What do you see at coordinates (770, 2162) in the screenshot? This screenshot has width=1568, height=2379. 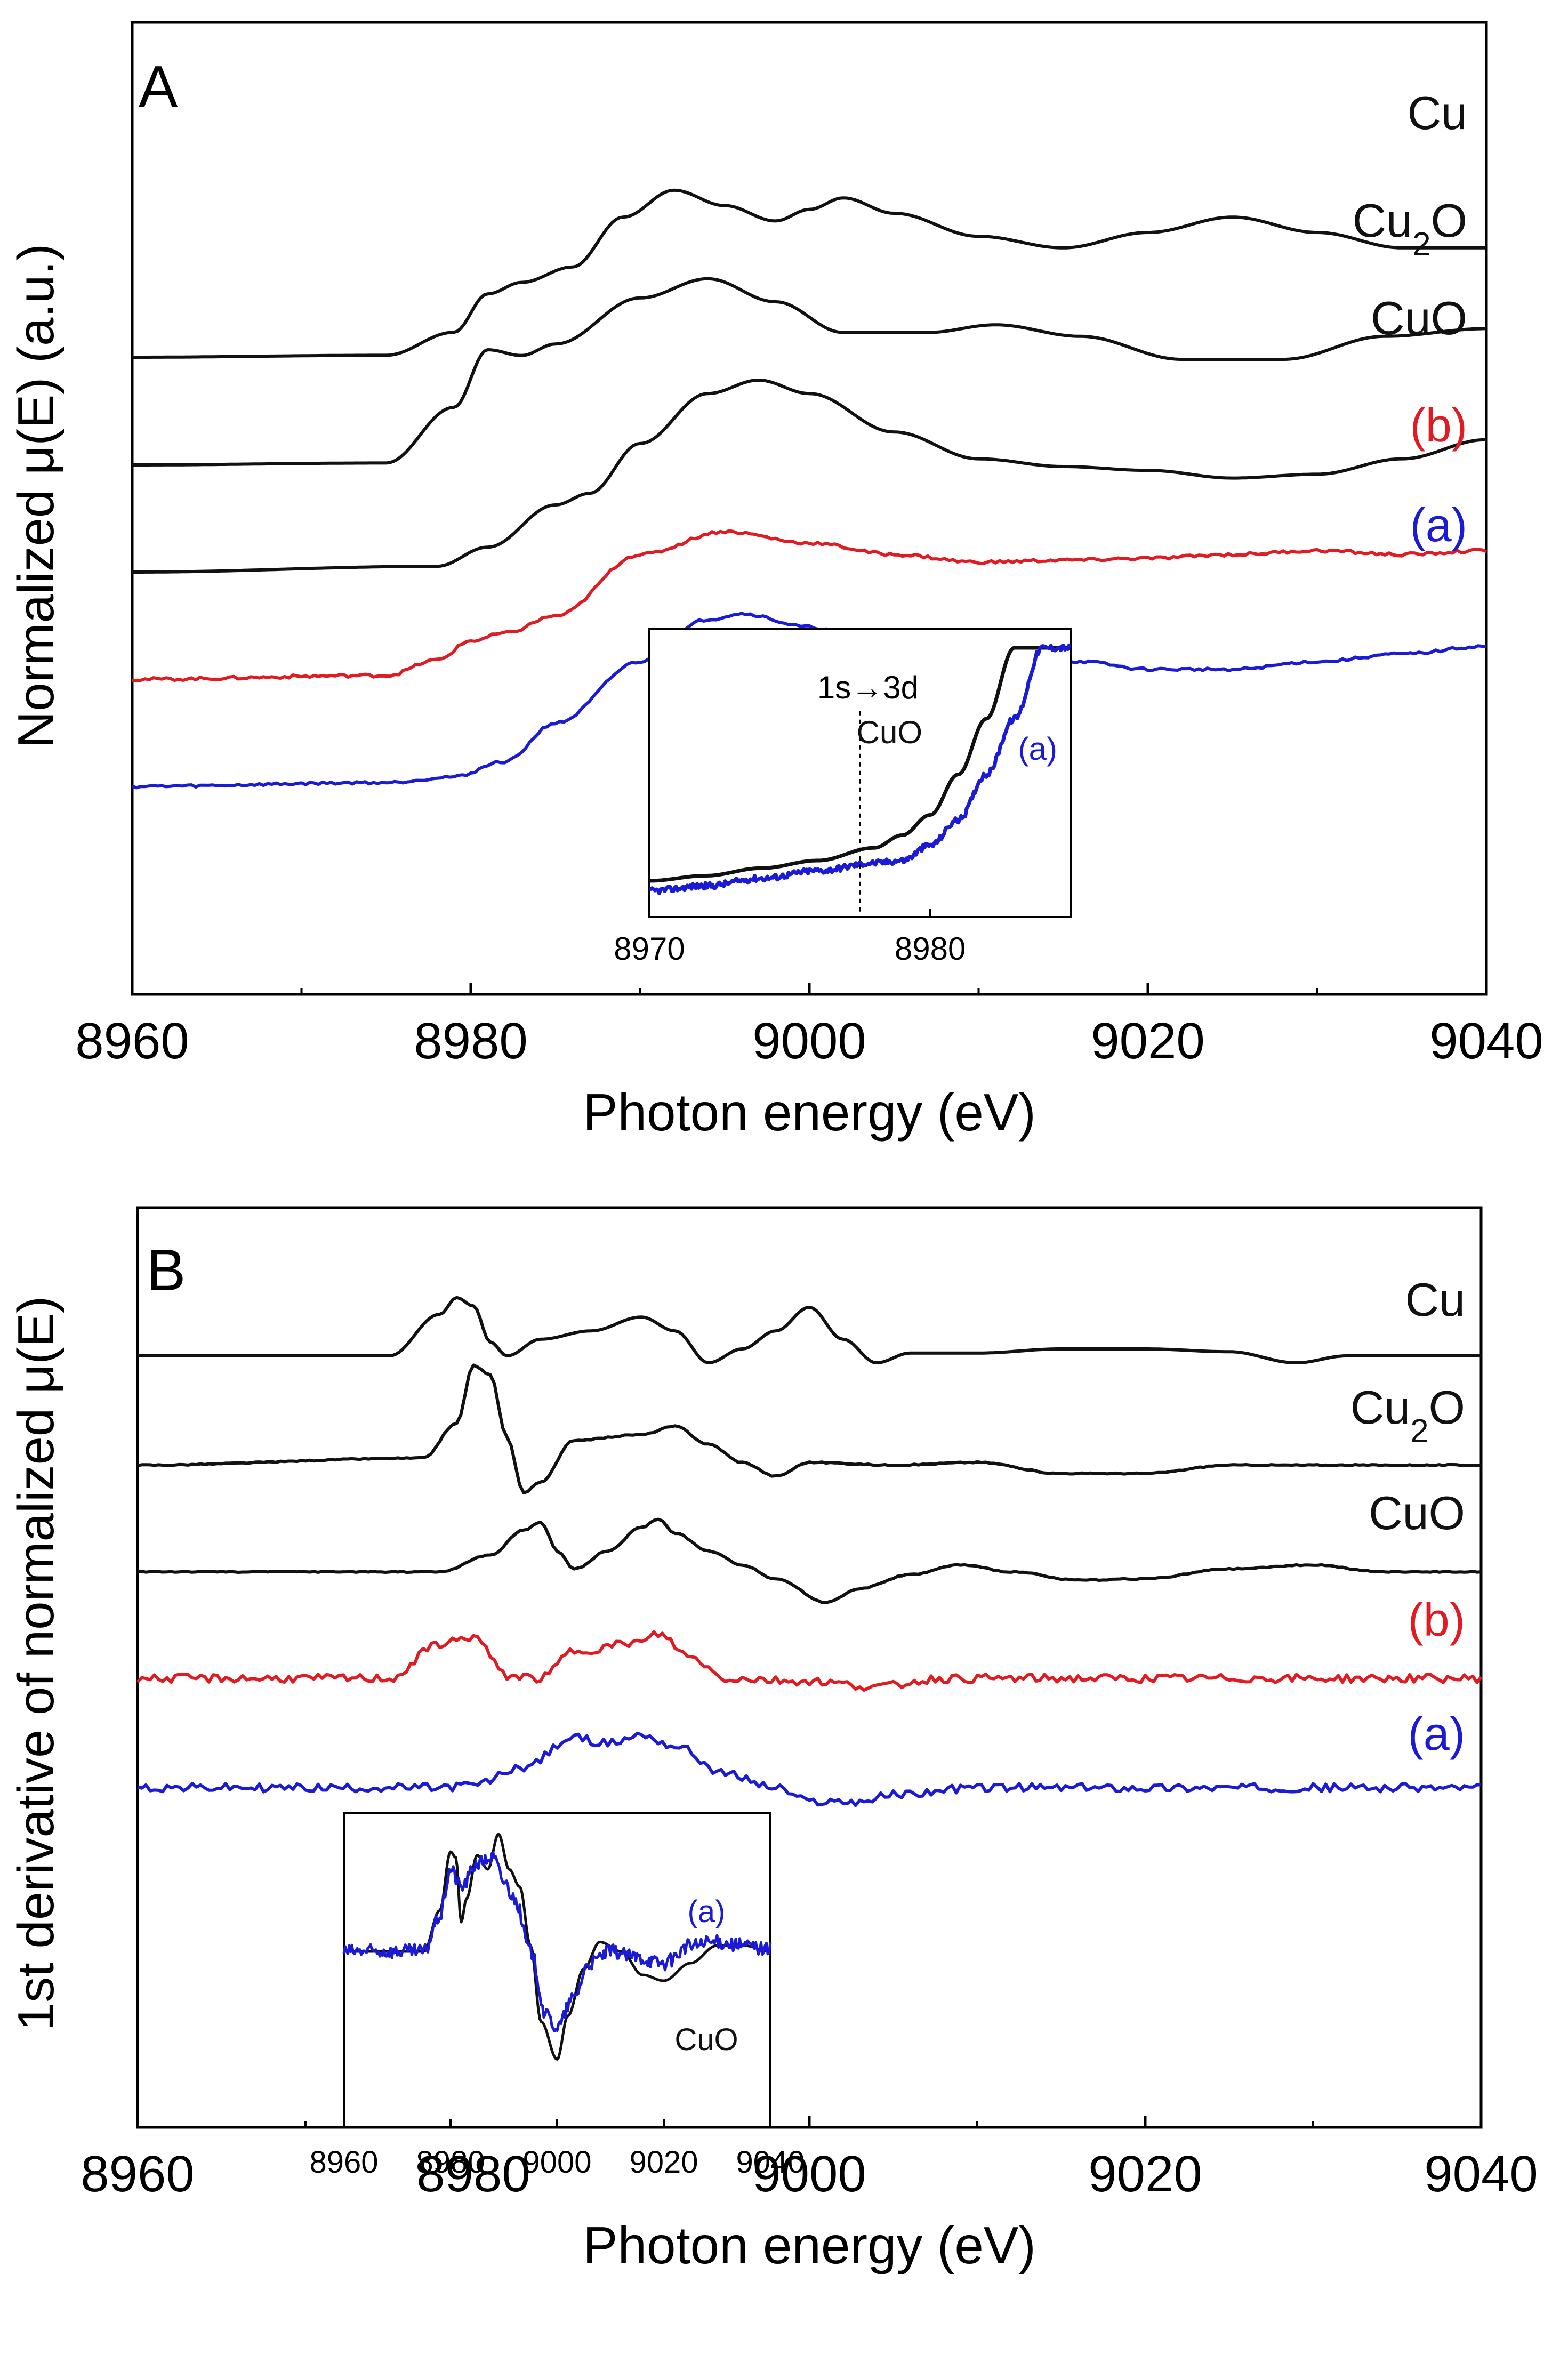 I see `inset-x-tick-label: 9040` at bounding box center [770, 2162].